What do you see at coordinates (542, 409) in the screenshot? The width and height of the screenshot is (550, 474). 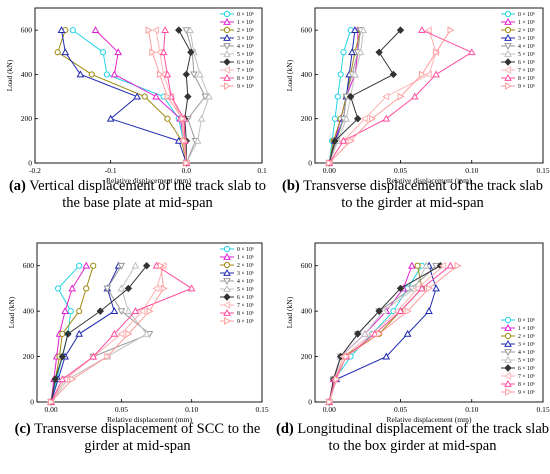 I see `x-tick-label-d-3: 0.15` at bounding box center [542, 409].